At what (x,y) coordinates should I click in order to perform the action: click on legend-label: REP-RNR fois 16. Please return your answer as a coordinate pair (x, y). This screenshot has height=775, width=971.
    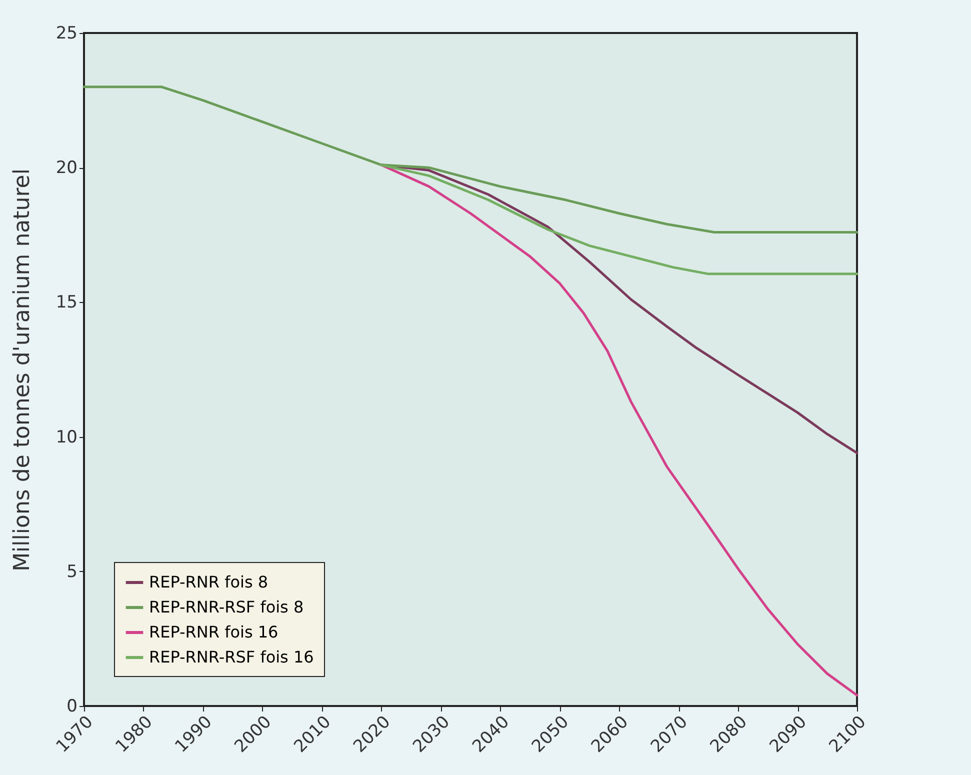
    Looking at the image, I should click on (213, 632).